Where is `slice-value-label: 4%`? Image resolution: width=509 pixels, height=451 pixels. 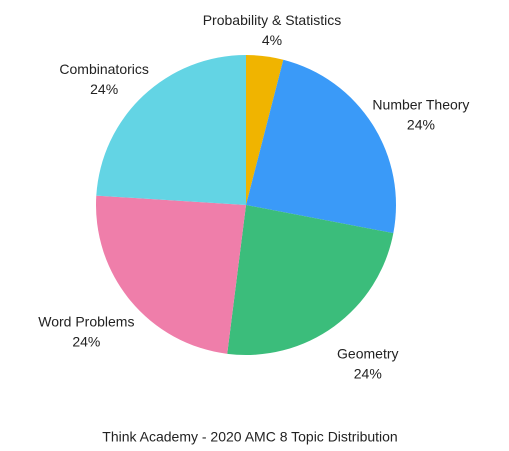
slice-value-label: 4% is located at coordinates (272, 40).